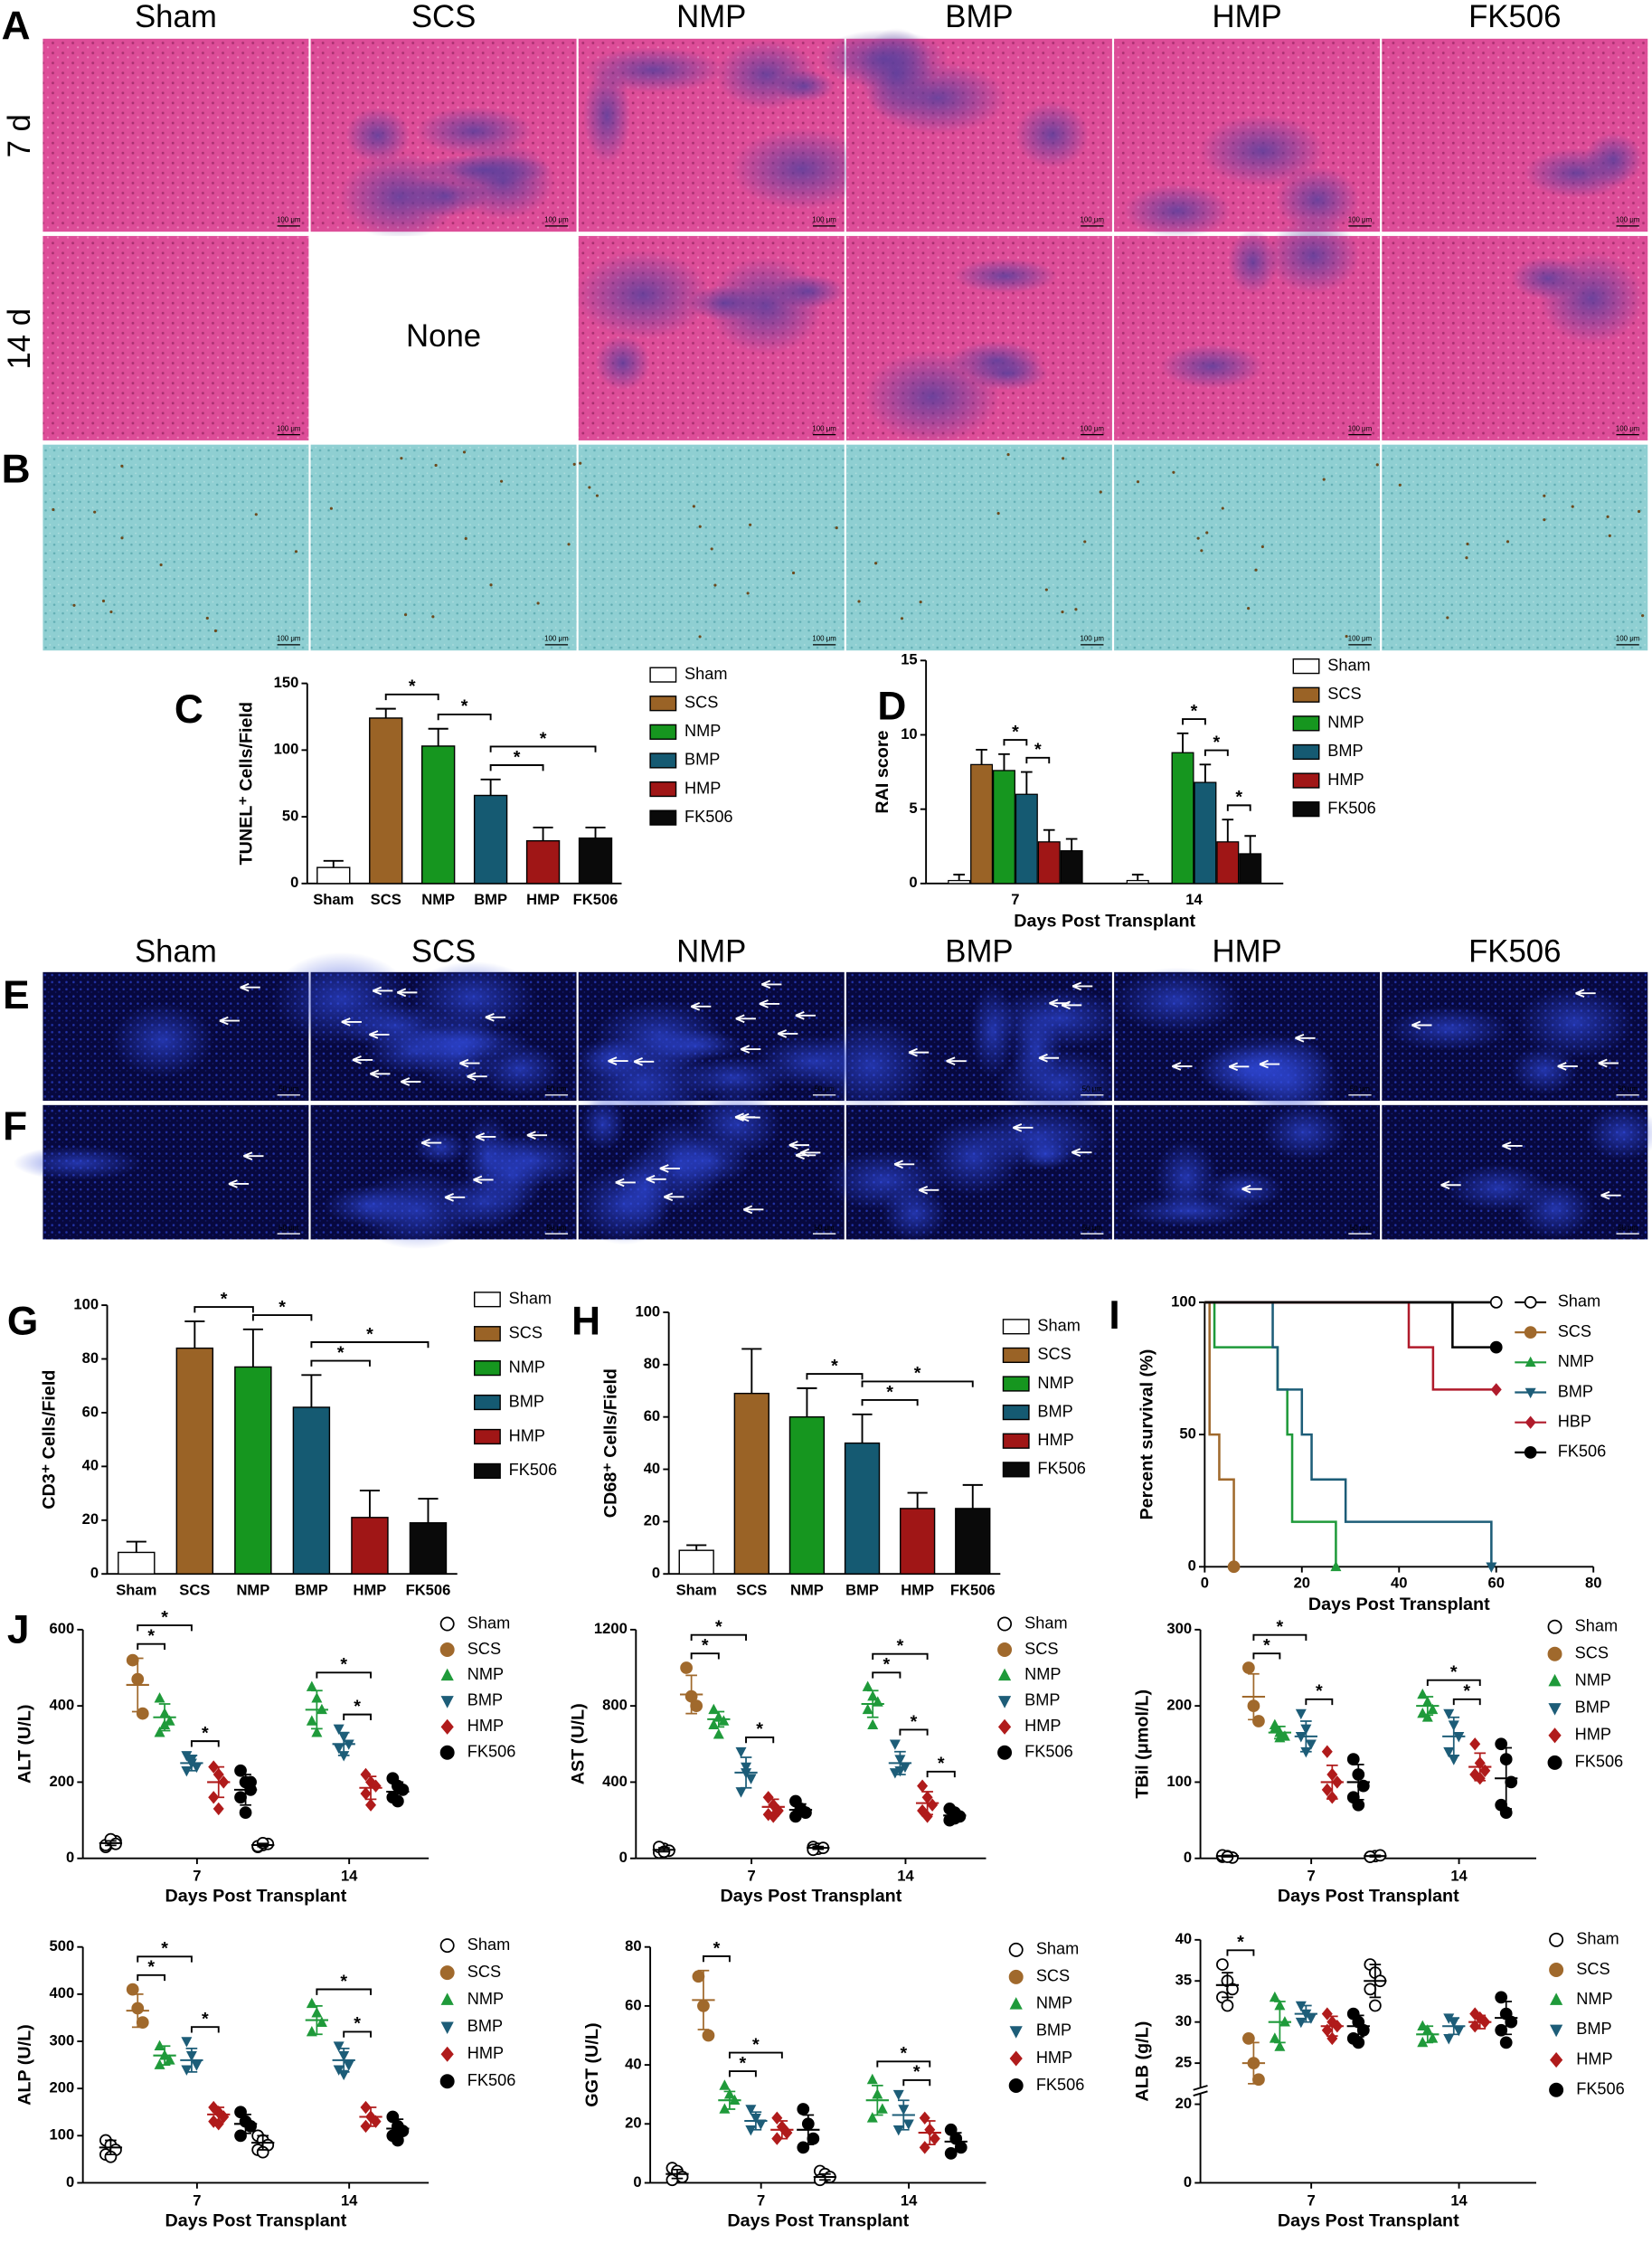 Image resolution: width=1652 pixels, height=2243 pixels. Describe the element at coordinates (370, 1590) in the screenshot. I see `x-tick-label: HMP` at that location.